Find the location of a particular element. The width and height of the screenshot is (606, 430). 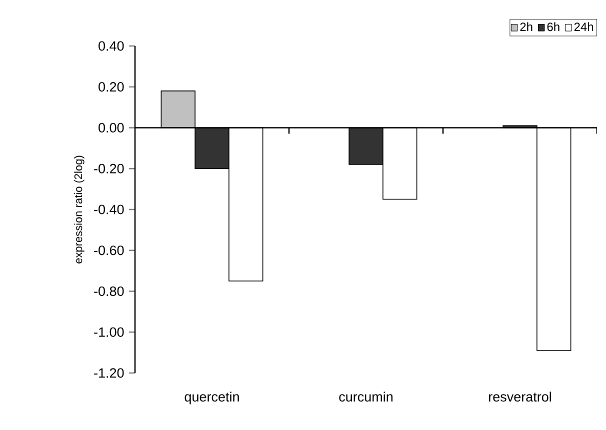

y-tick-label: 0.40 is located at coordinates (111, 46).